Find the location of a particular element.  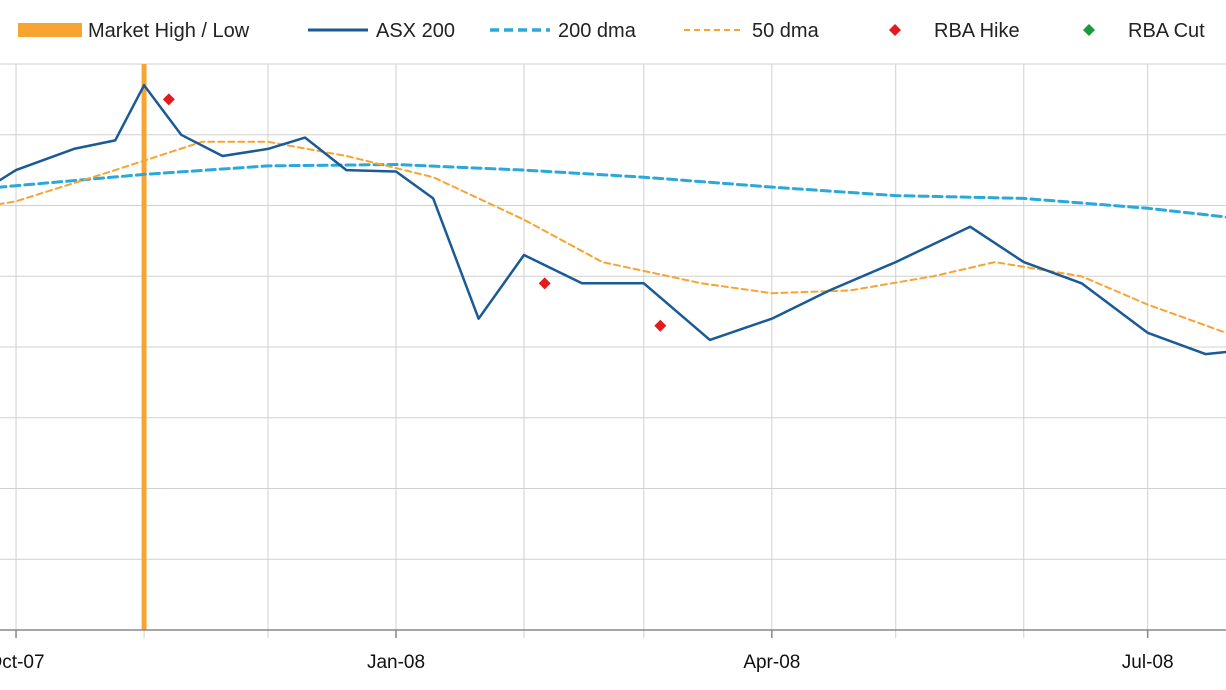

legend-swatch-cut is located at coordinates (1089, 30).